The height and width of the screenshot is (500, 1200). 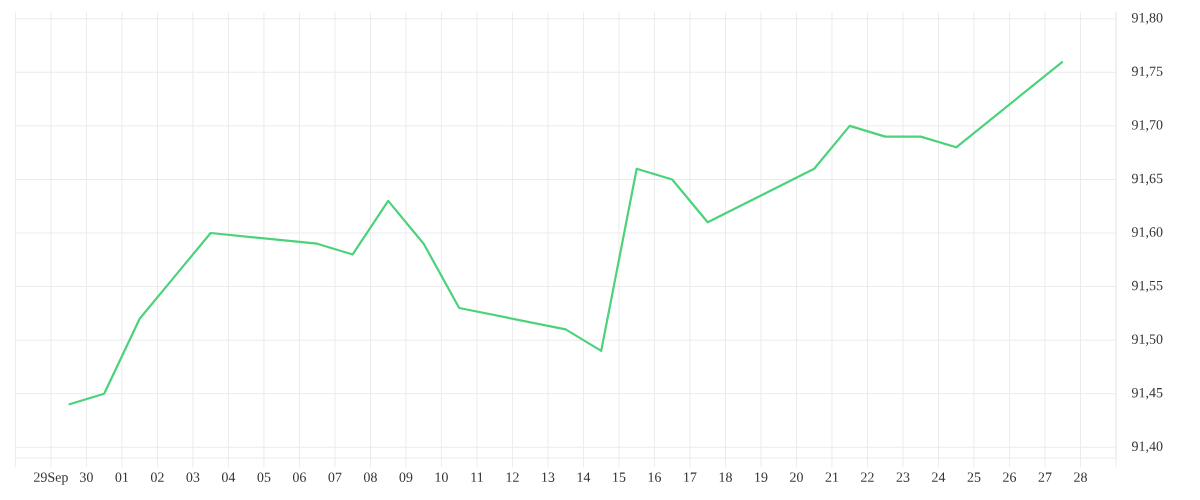 I want to click on x-tick-label: 17, so click(x=690, y=477).